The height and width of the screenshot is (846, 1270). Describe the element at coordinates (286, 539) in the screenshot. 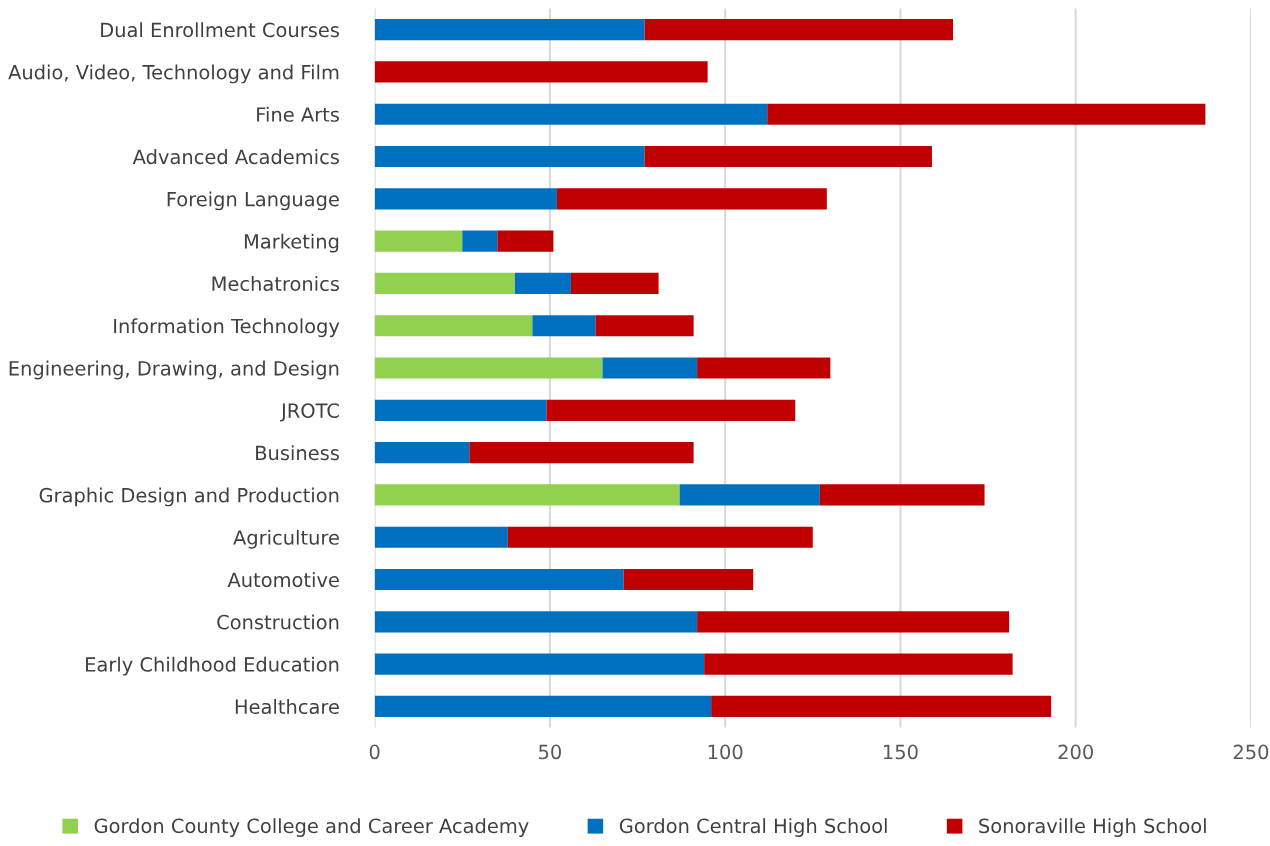

I see `y-tick-label: Agriculture` at that location.